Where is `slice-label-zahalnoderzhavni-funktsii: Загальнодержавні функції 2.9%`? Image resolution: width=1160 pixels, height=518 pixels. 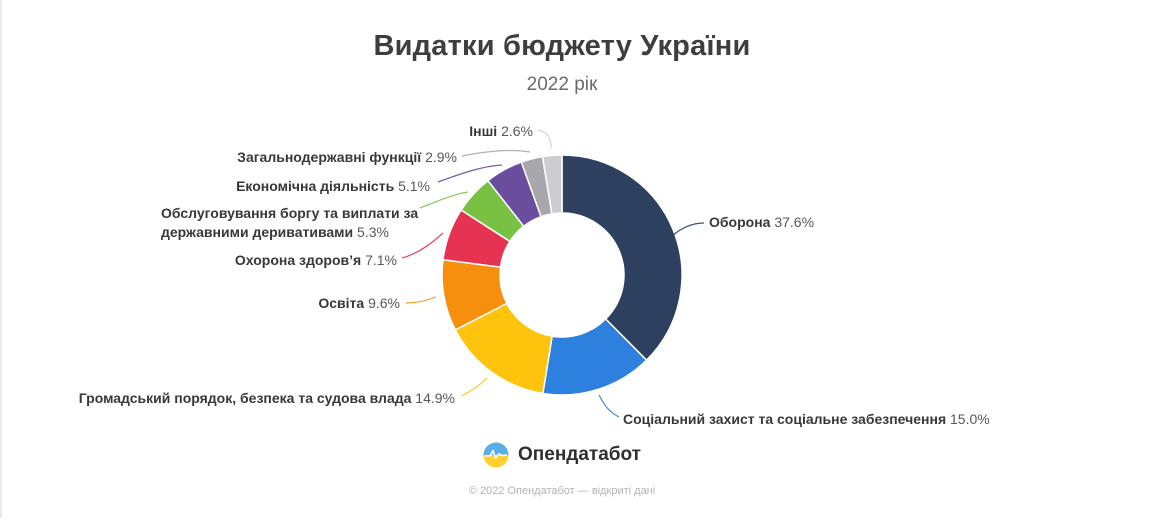 slice-label-zahalnoderzhavni-funktsii: Загальнодержавні функції 2.9% is located at coordinates (347, 157).